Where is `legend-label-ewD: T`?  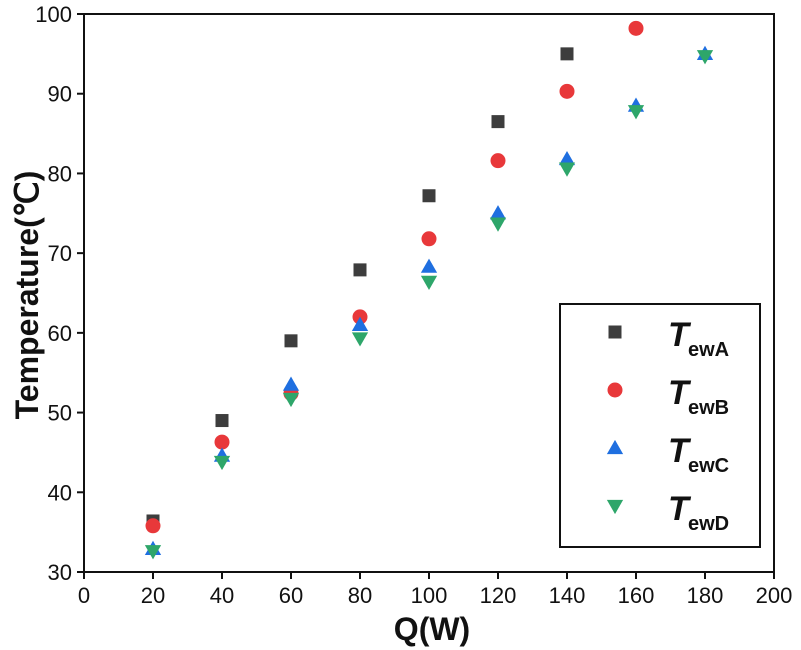 legend-label-ewD: T is located at coordinates (680, 509).